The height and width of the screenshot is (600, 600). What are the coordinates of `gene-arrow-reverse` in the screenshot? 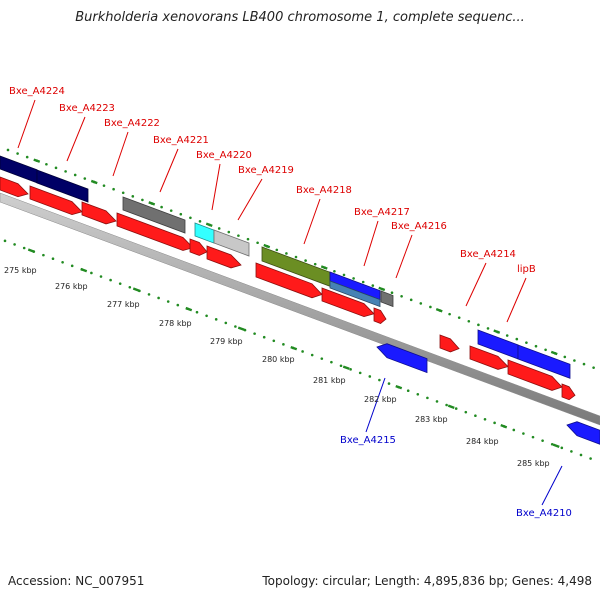 It's located at (583, 433).